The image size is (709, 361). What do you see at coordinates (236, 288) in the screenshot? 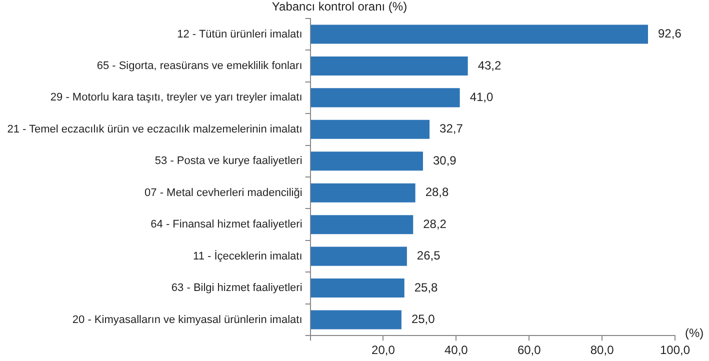
I see `y-tick-label: 63 - Bilgi hizmet faaliyetleri` at bounding box center [236, 288].